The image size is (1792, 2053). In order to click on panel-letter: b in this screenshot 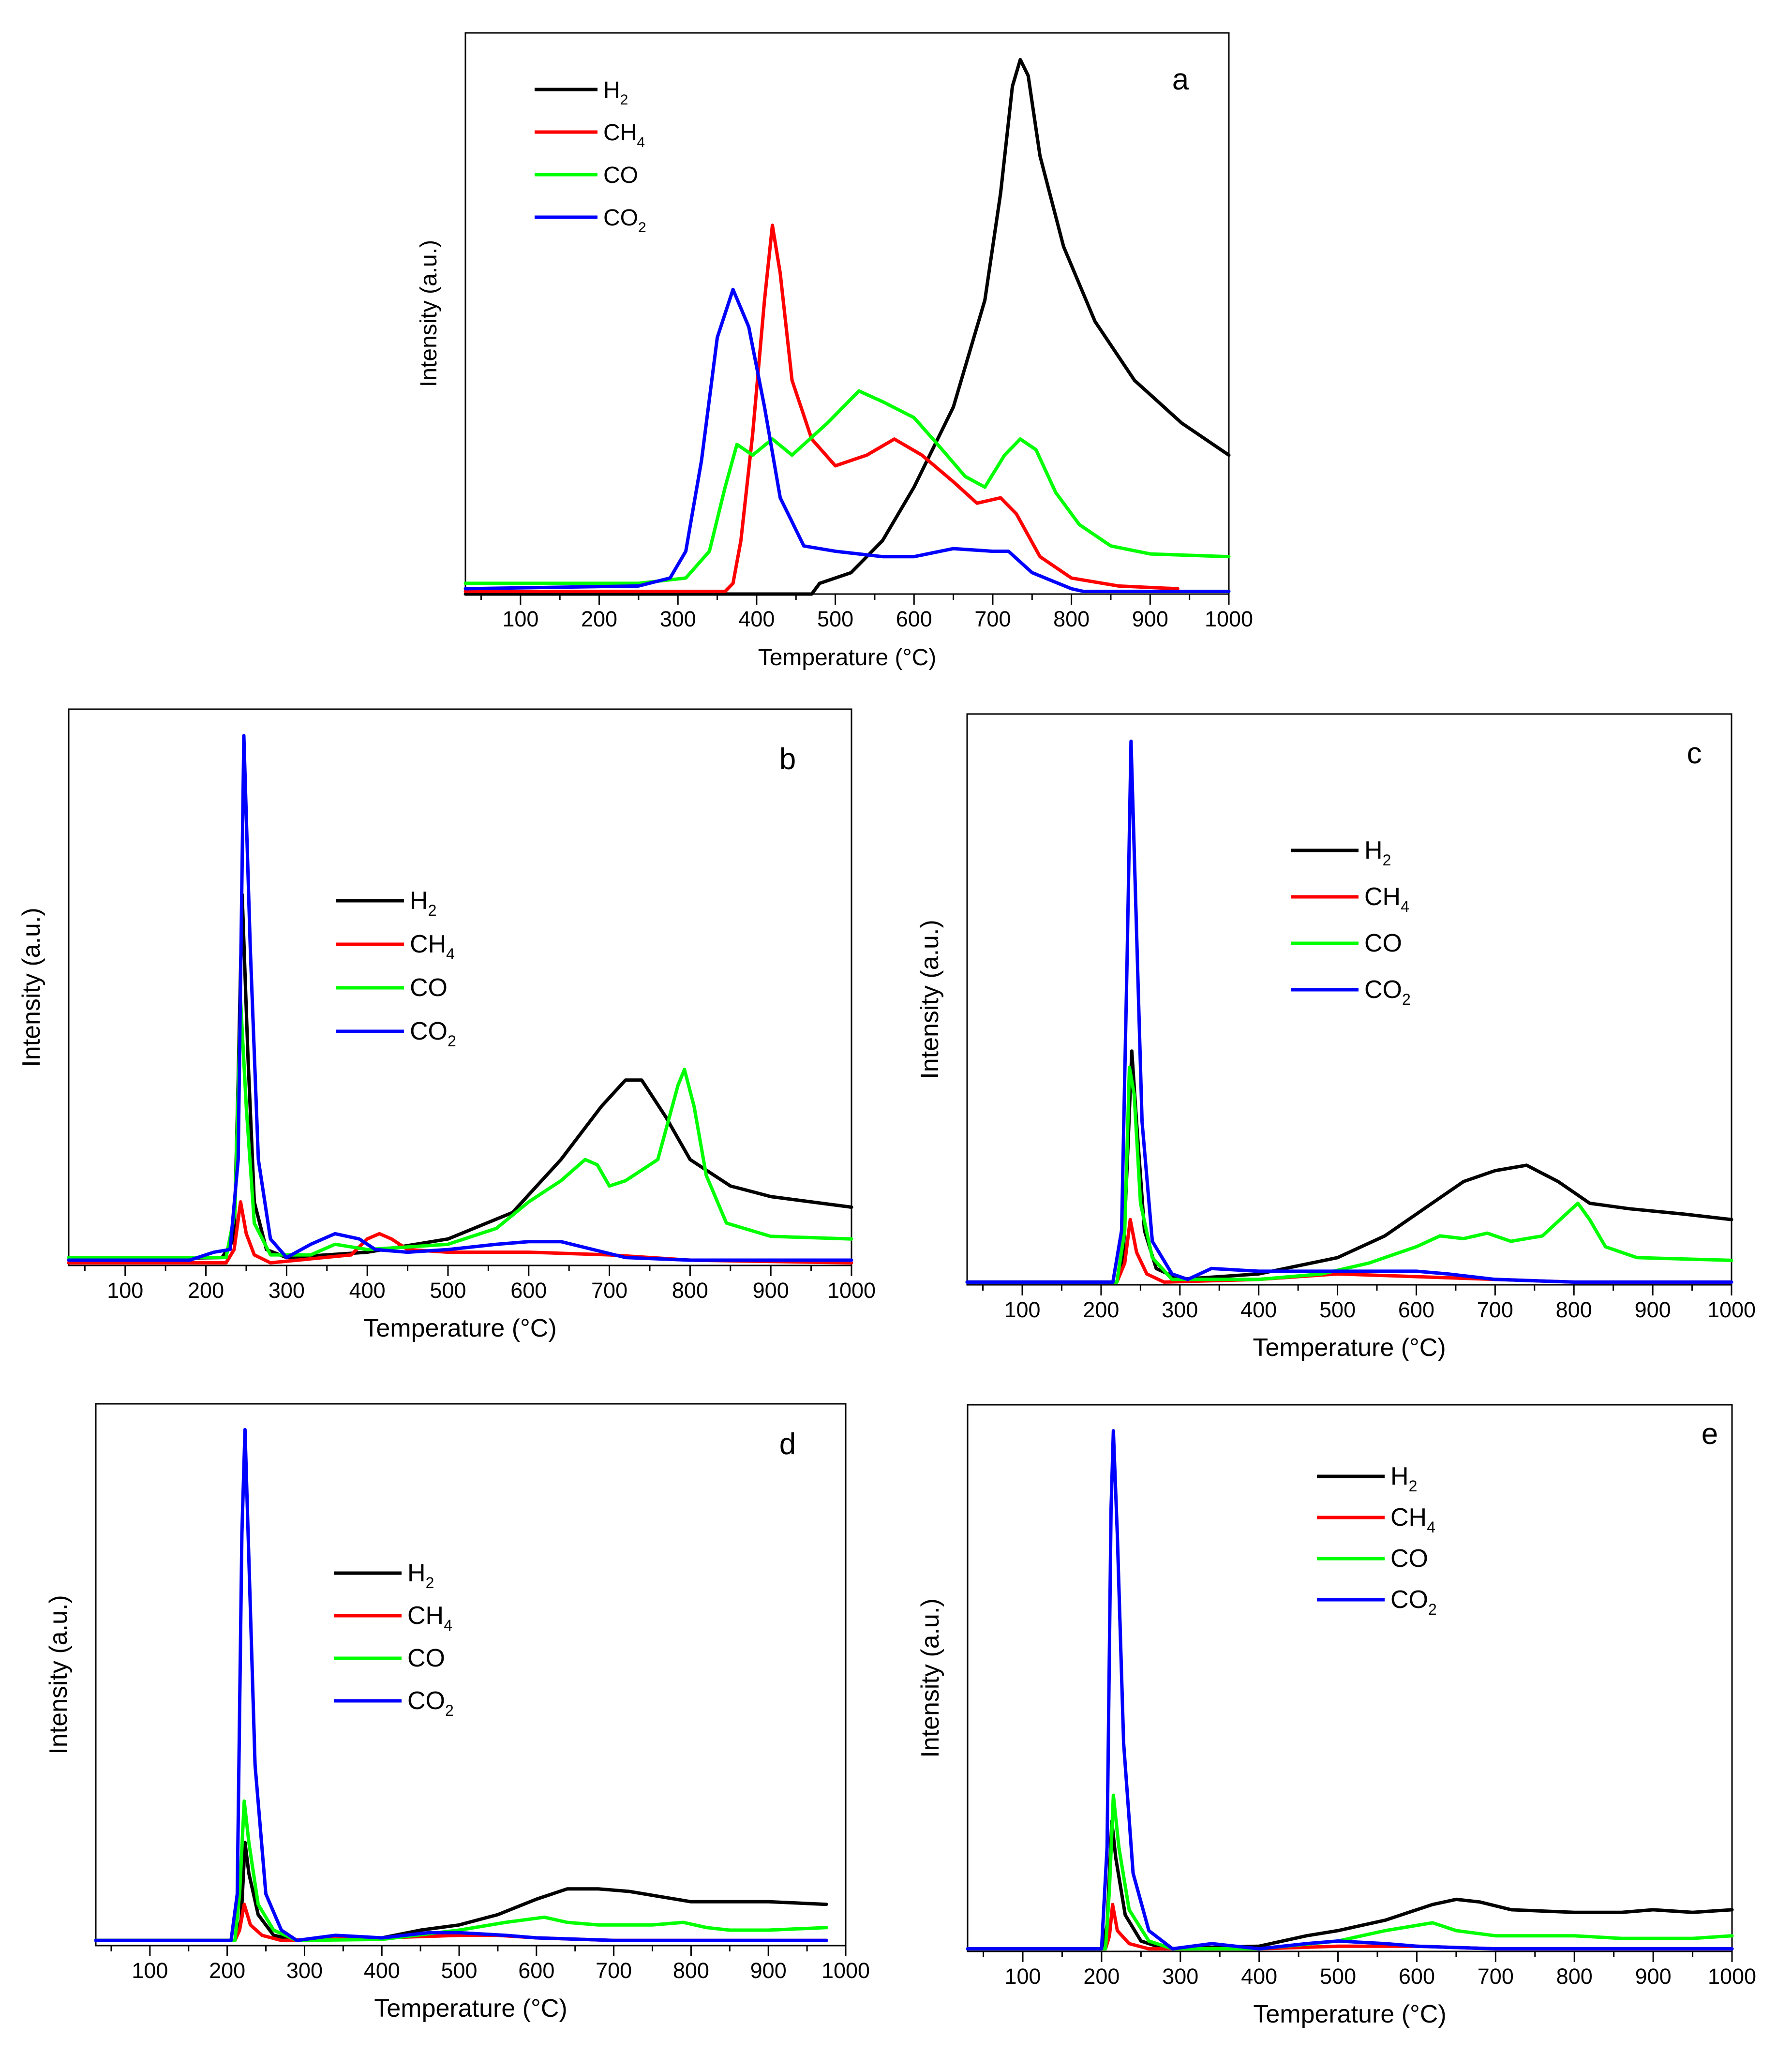, I will do `click(787, 759)`.